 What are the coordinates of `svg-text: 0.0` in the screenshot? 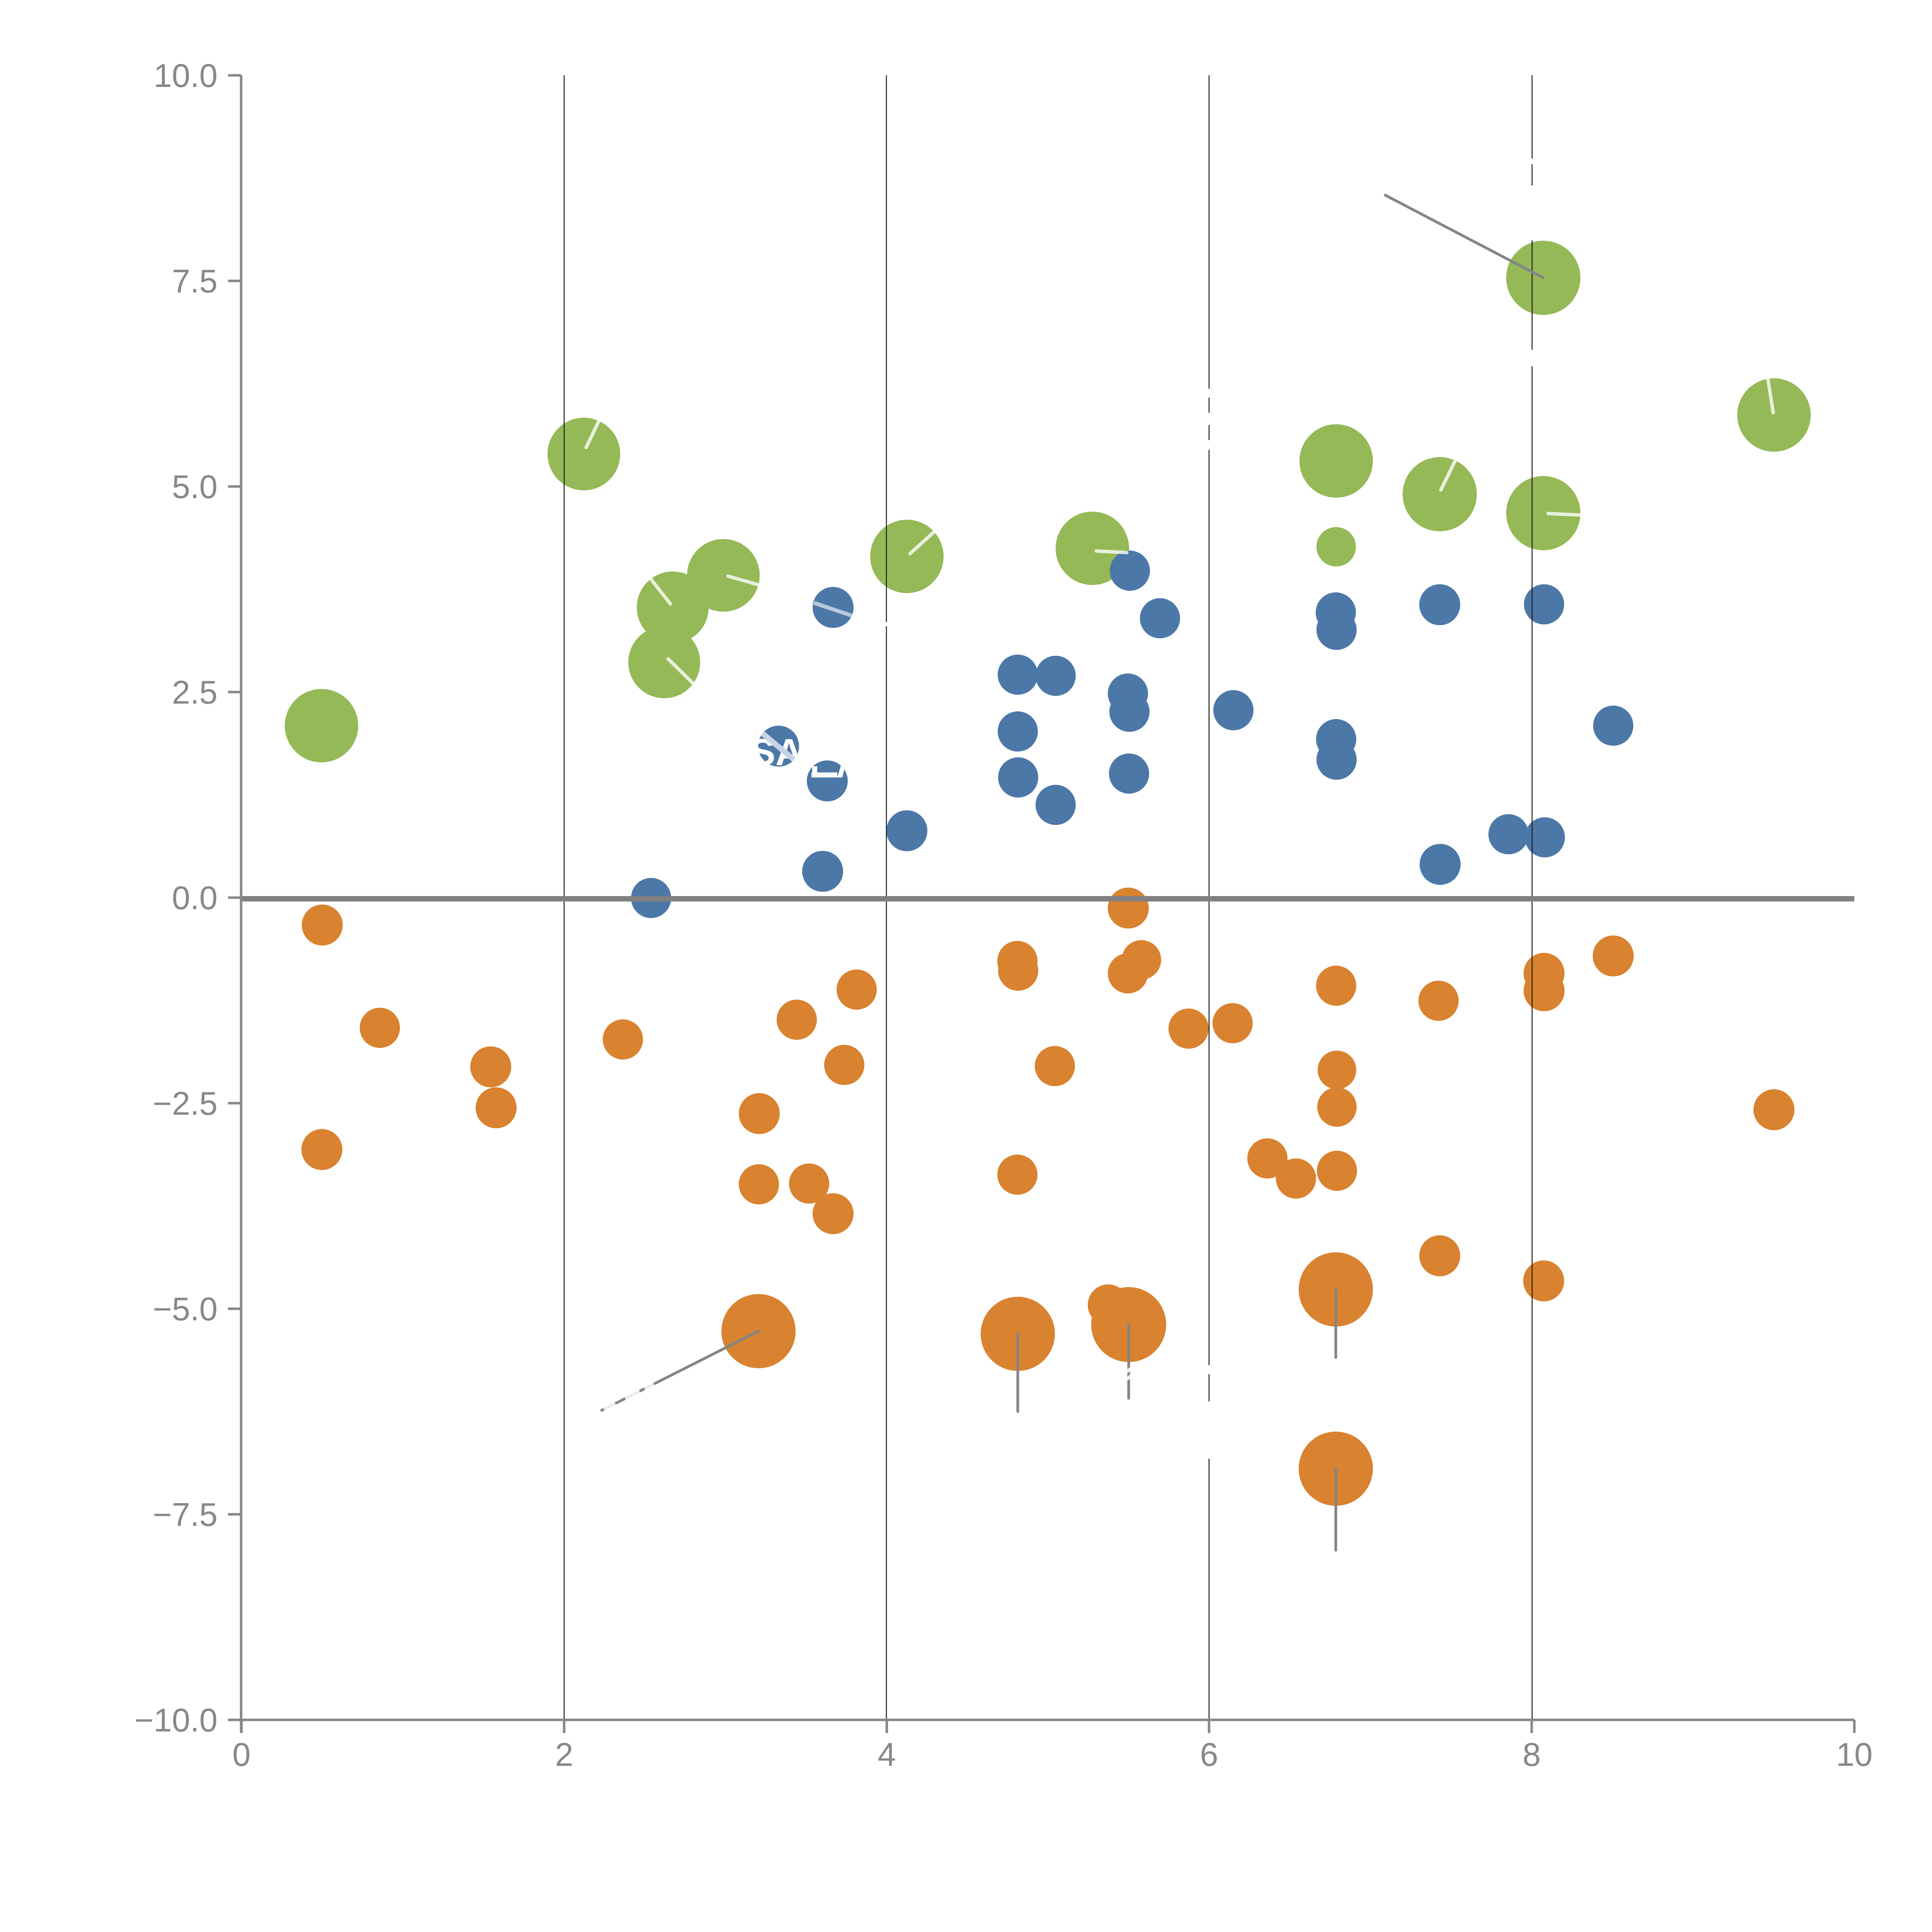 It's located at (195, 899).